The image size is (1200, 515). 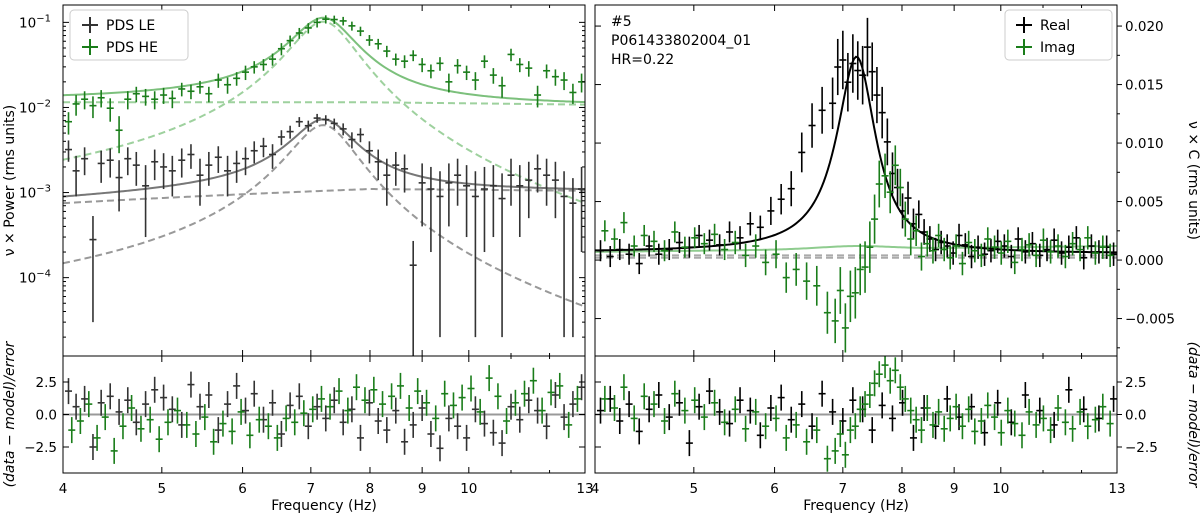 I want to click on x-axis-label: Frequency (Hz), so click(x=324, y=506).